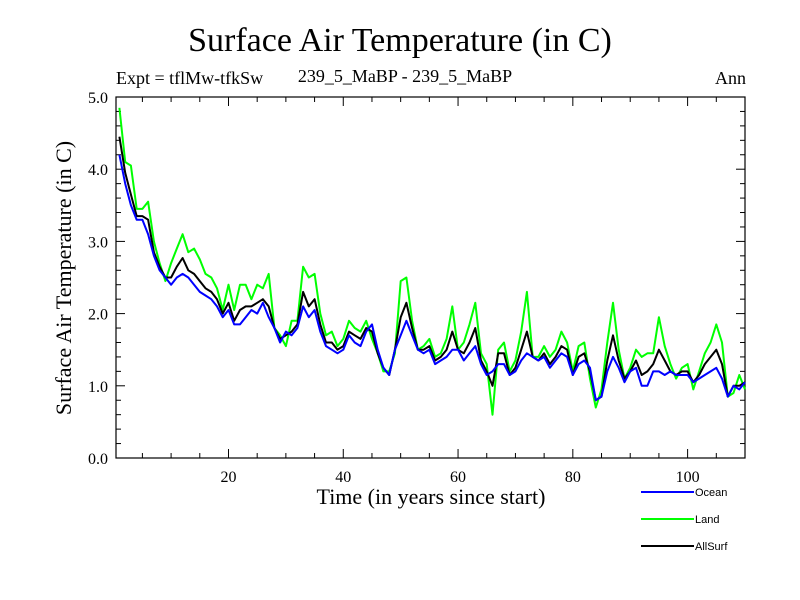 Image resolution: width=800 pixels, height=600 pixels. What do you see at coordinates (707, 520) in the screenshot?
I see `legend-label-land: Land` at bounding box center [707, 520].